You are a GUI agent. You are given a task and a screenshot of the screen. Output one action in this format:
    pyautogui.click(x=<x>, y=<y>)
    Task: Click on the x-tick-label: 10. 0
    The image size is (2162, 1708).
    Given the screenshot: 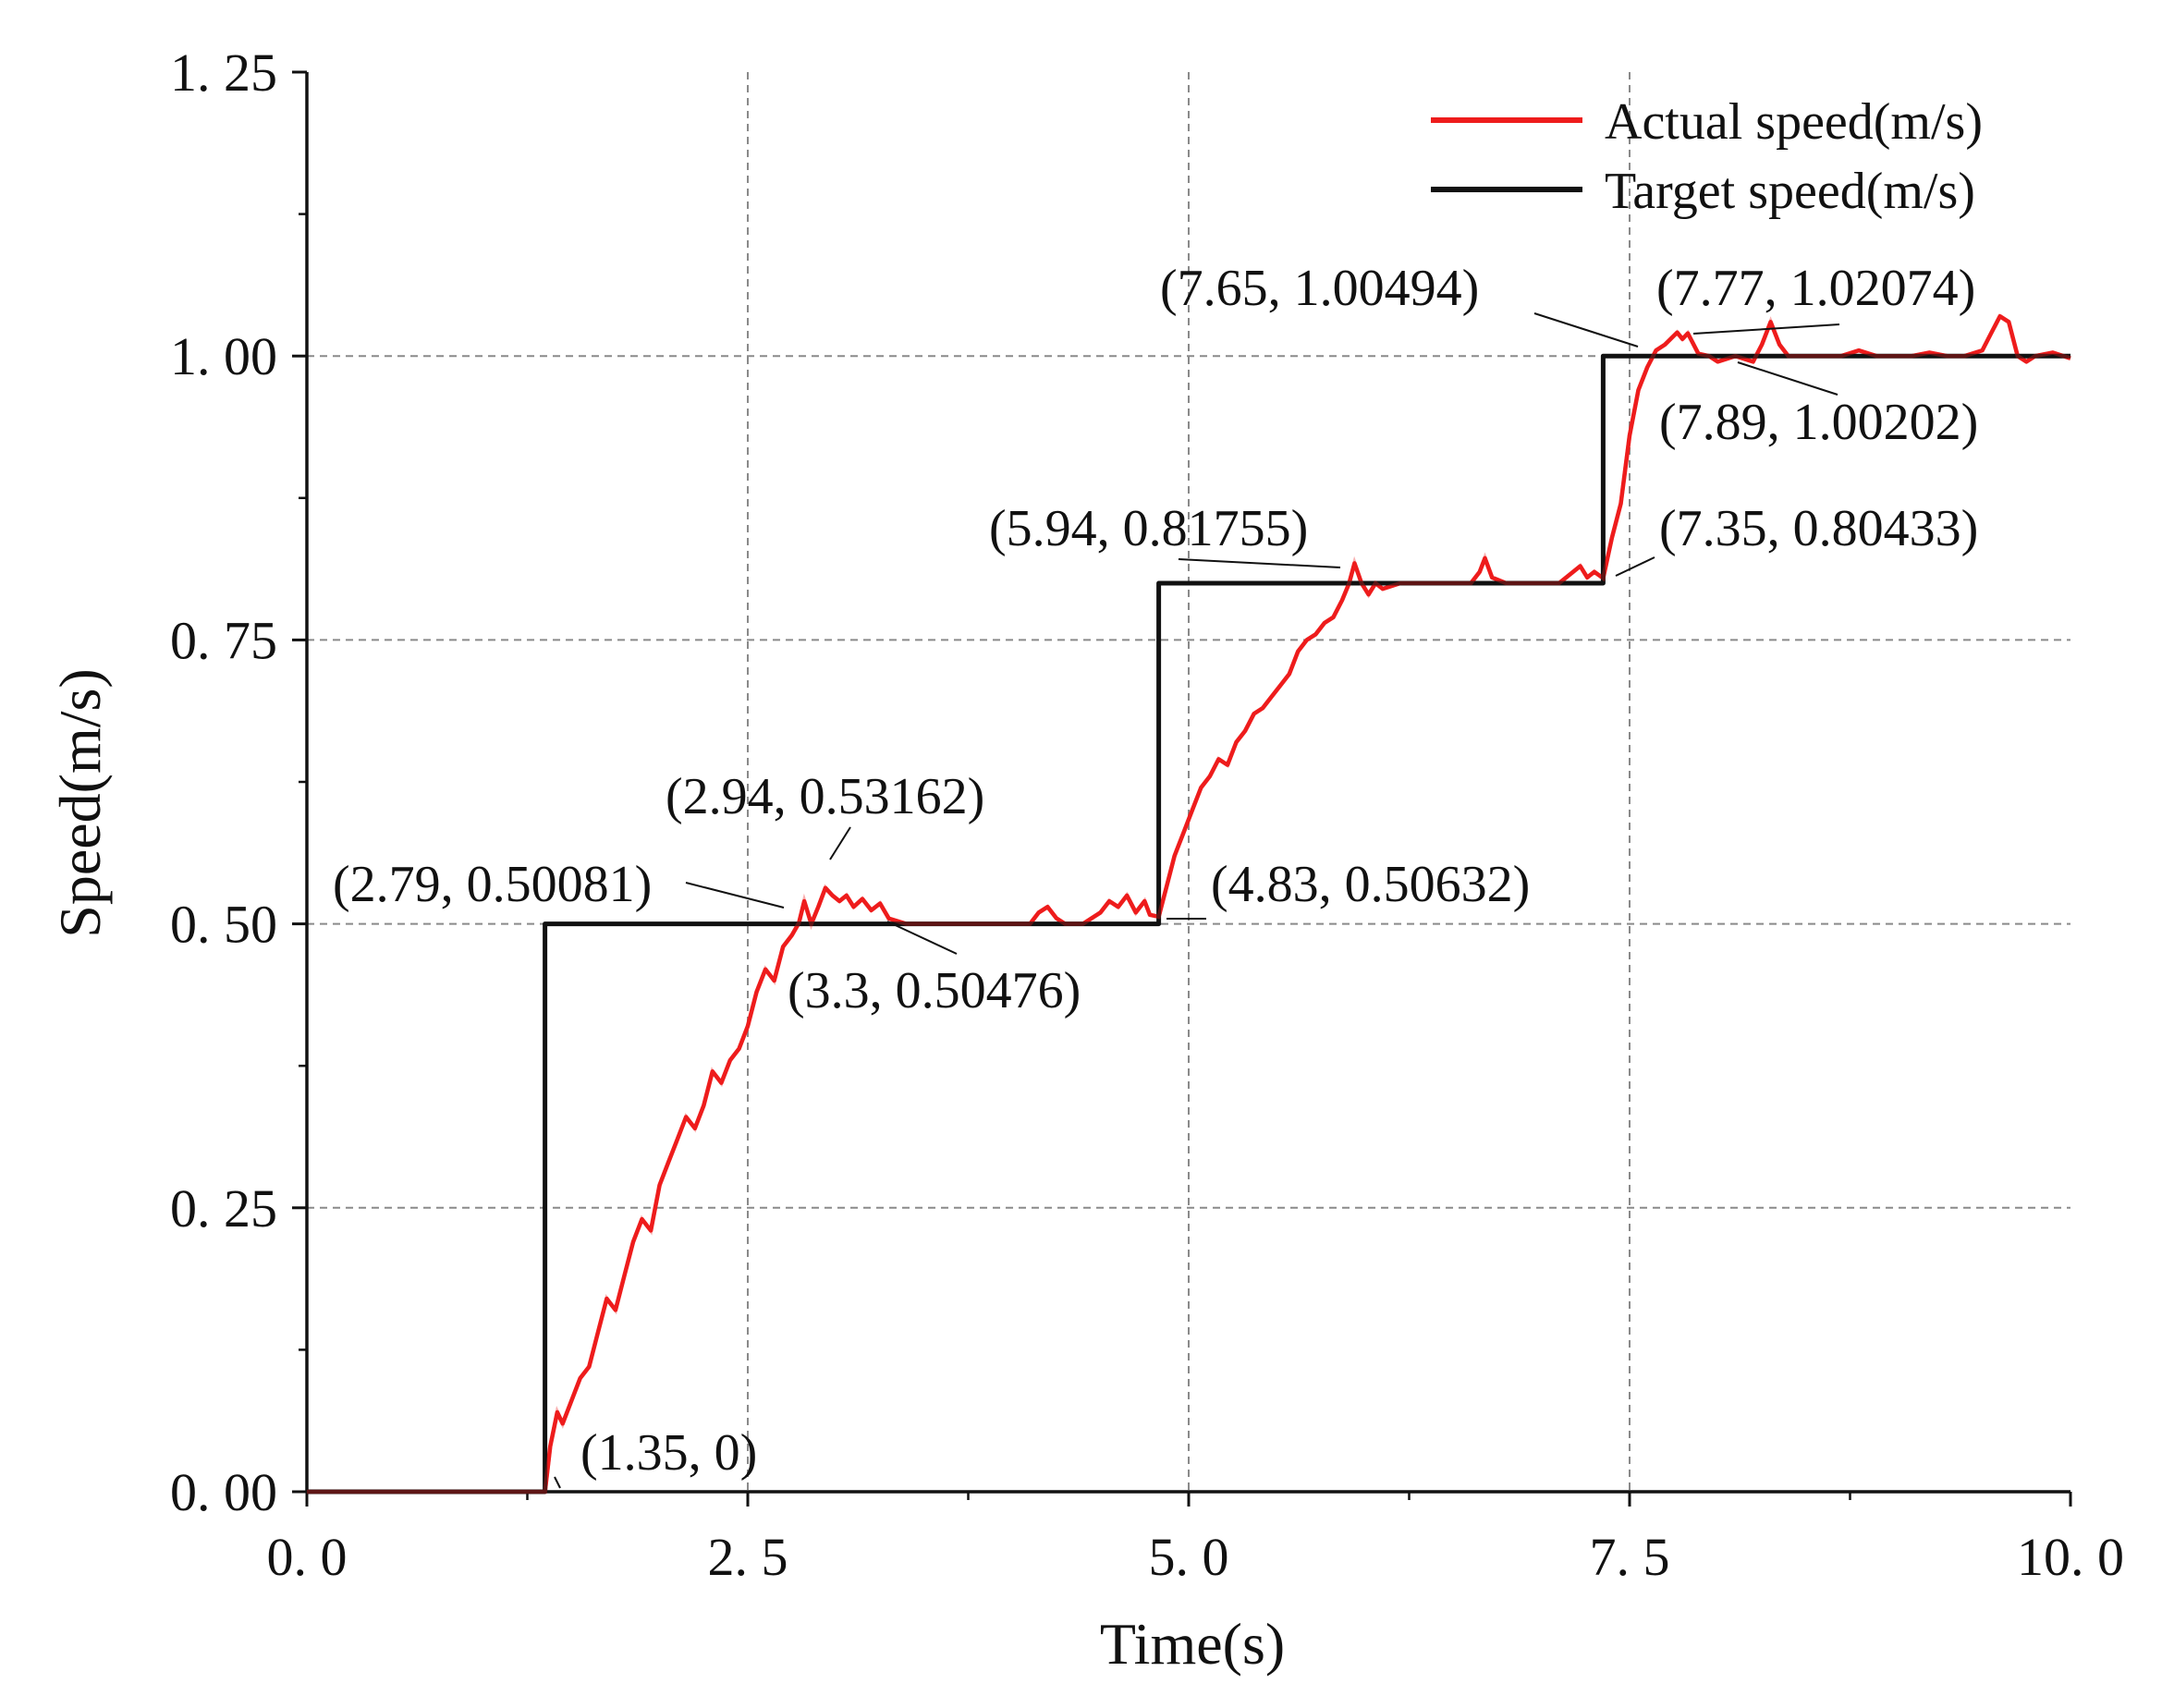 What is the action you would take?
    pyautogui.click(x=2070, y=1557)
    